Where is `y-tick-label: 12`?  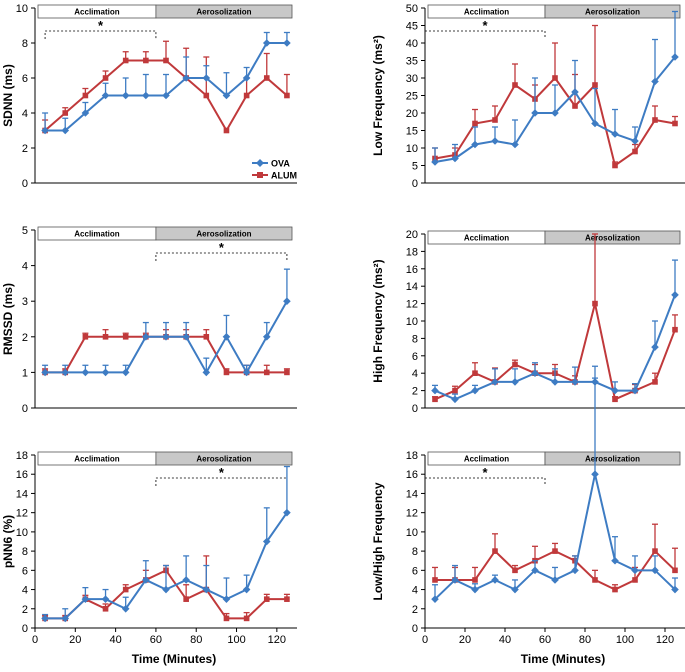
y-tick-label: 12 is located at coordinates (412, 514).